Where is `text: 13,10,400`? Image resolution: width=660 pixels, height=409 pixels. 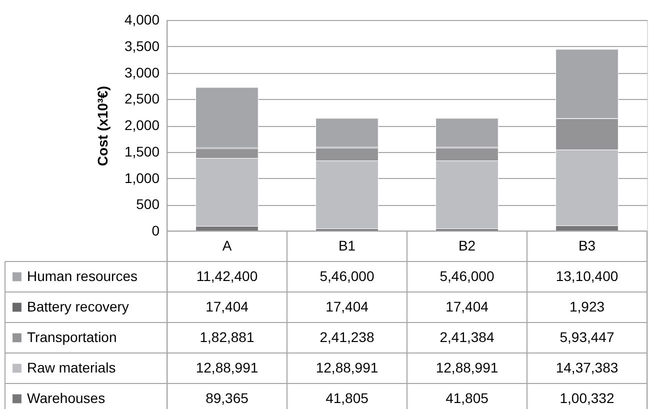
text: 13,10,400 is located at coordinates (587, 276).